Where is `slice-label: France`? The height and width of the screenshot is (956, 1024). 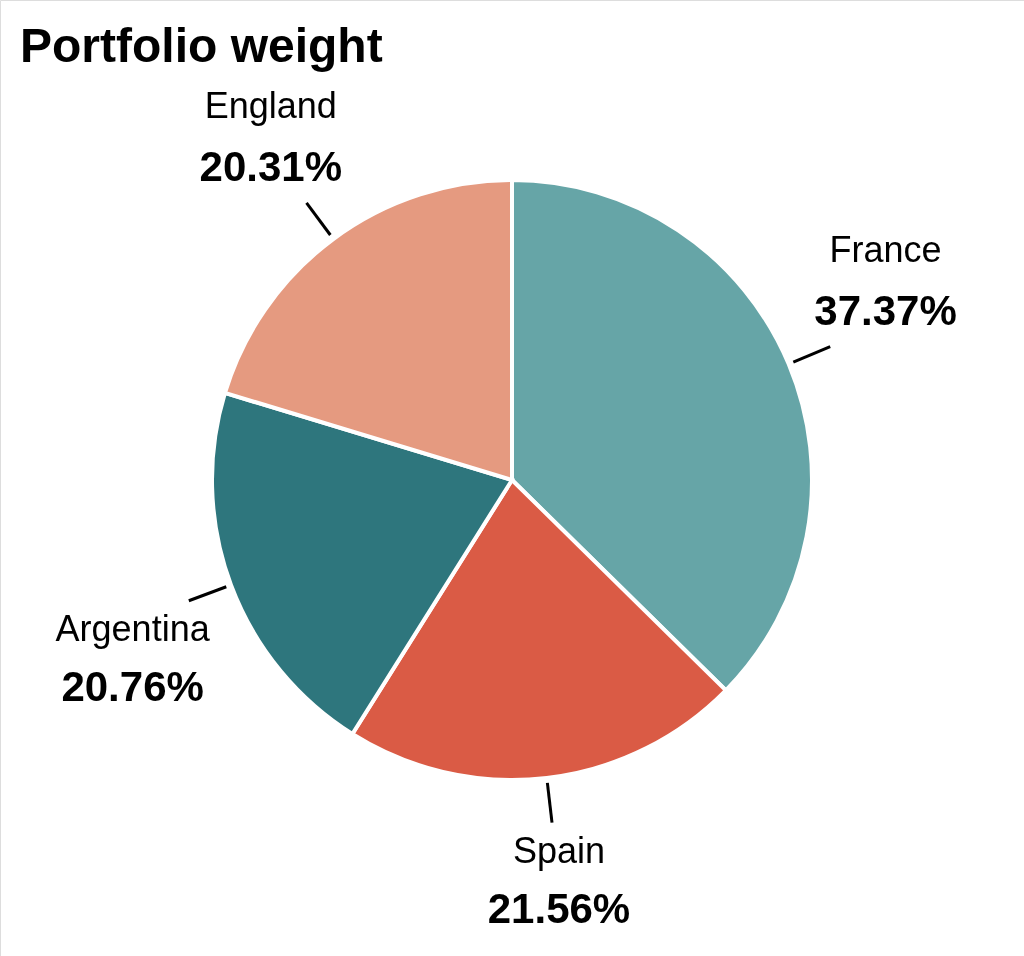 slice-label: France is located at coordinates (885, 249).